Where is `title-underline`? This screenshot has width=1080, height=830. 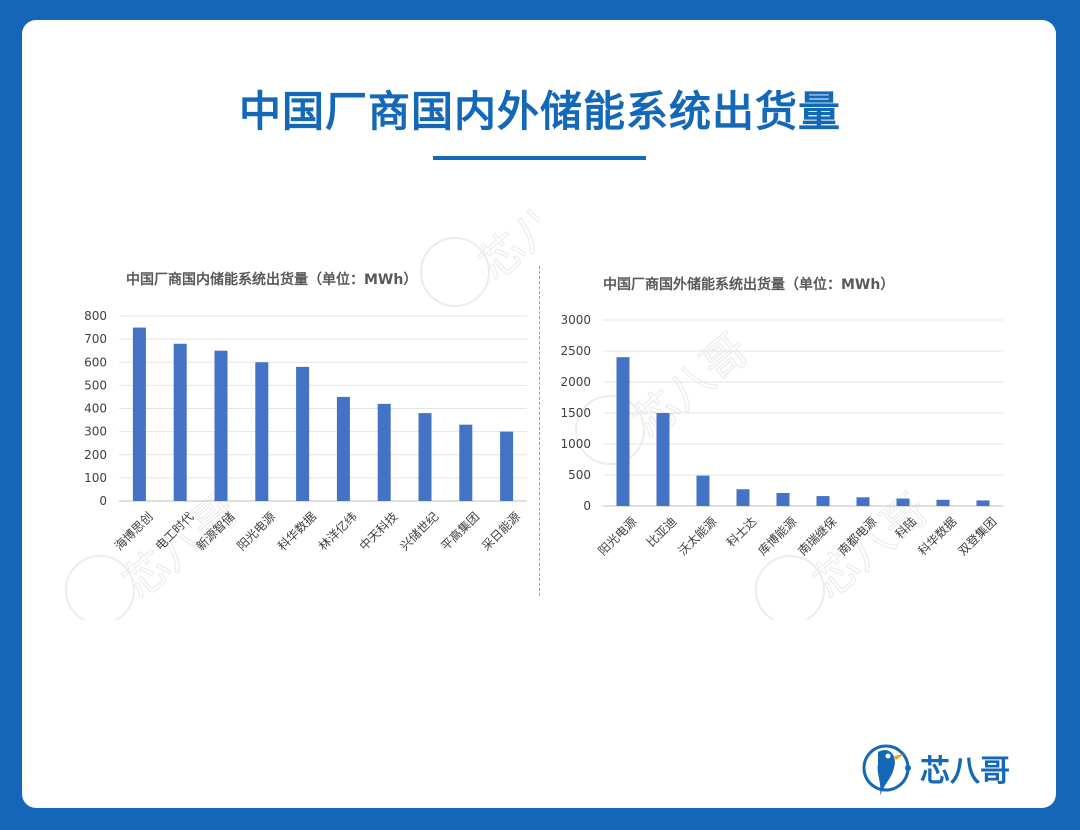
title-underline is located at coordinates (539, 158).